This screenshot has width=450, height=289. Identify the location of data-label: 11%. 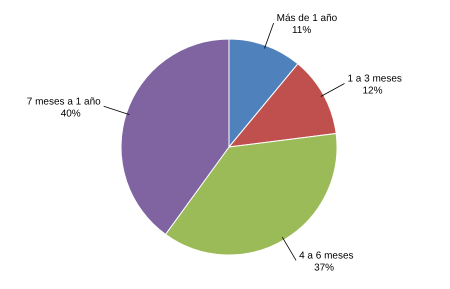
(302, 30).